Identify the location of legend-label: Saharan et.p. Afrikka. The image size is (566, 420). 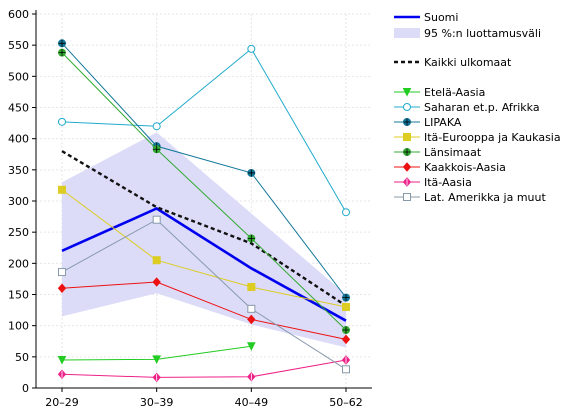
(482, 107).